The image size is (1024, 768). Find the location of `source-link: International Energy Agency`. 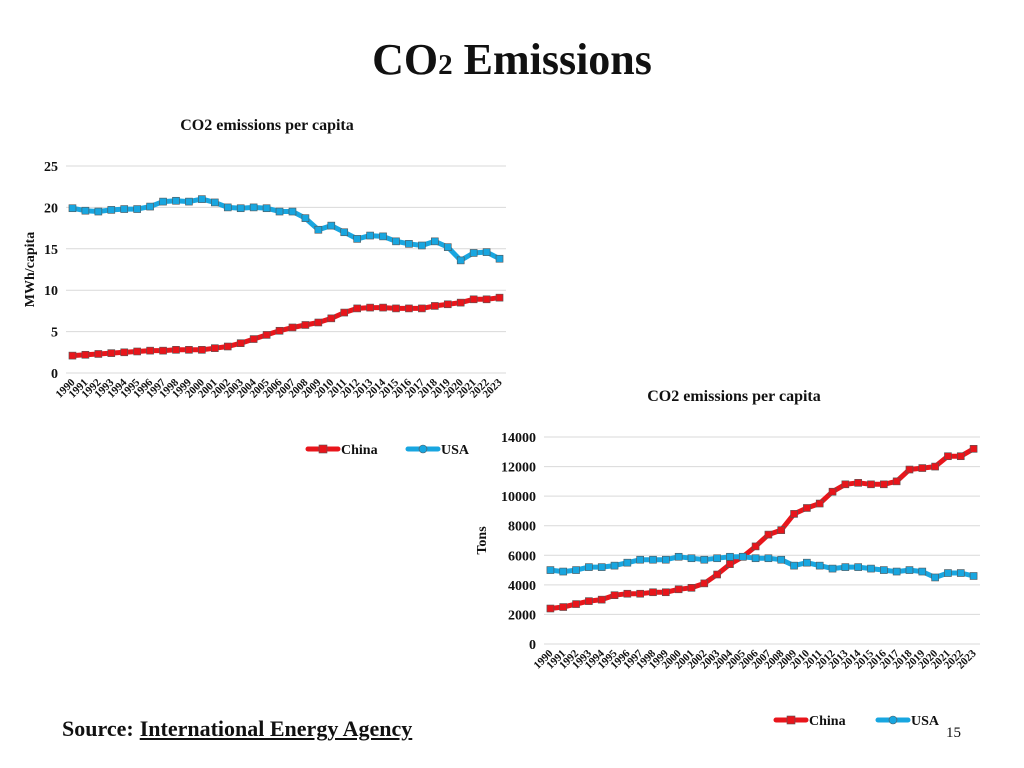

source-link: International Energy Agency is located at coordinates (276, 728).